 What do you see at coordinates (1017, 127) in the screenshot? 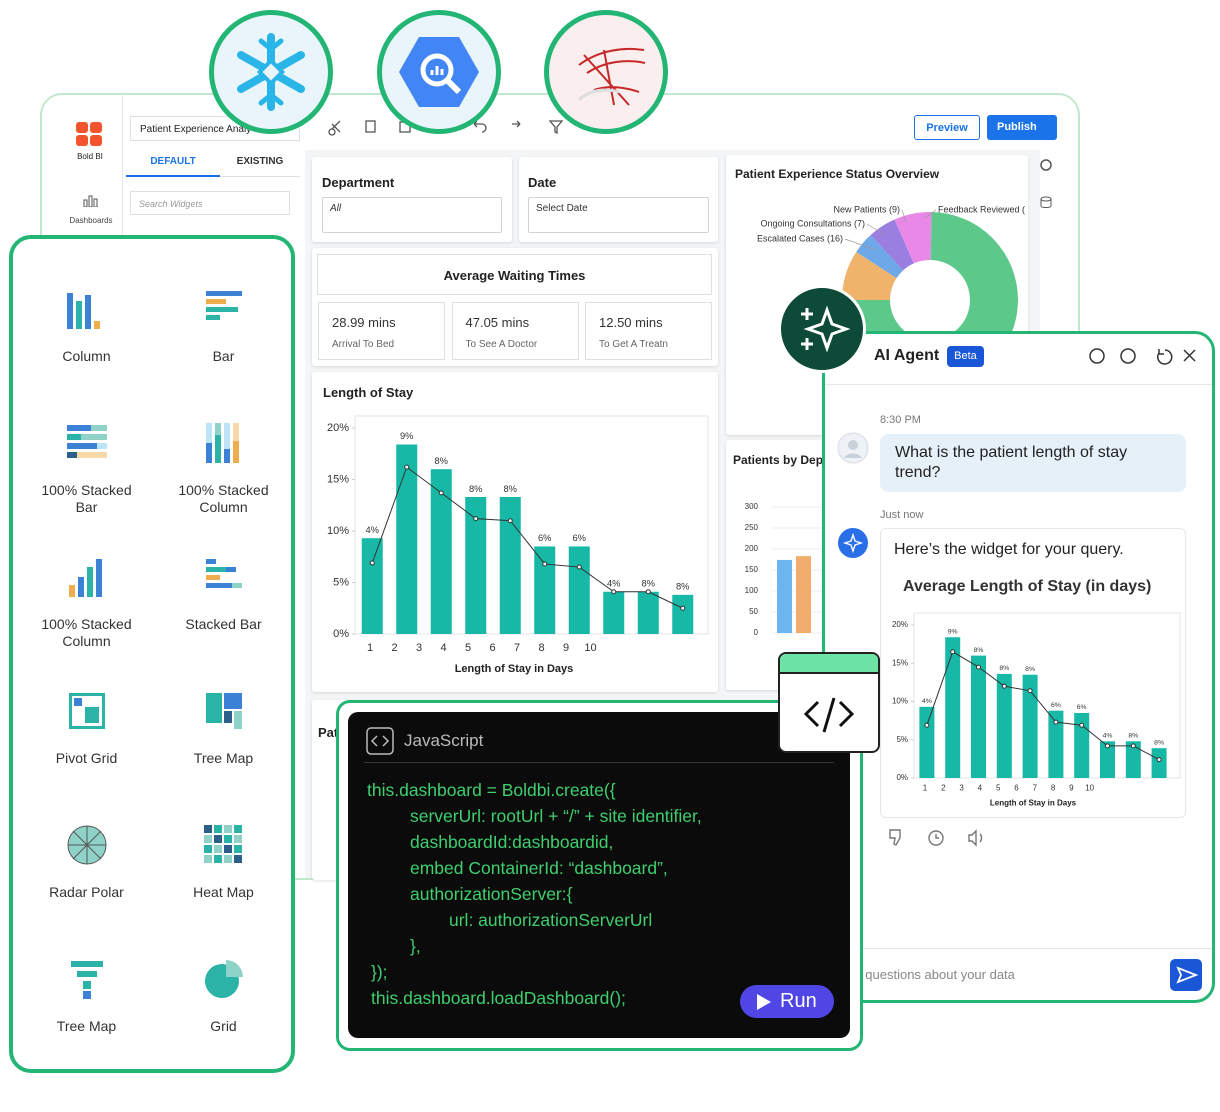
I see `publish-label: Publish` at bounding box center [1017, 127].